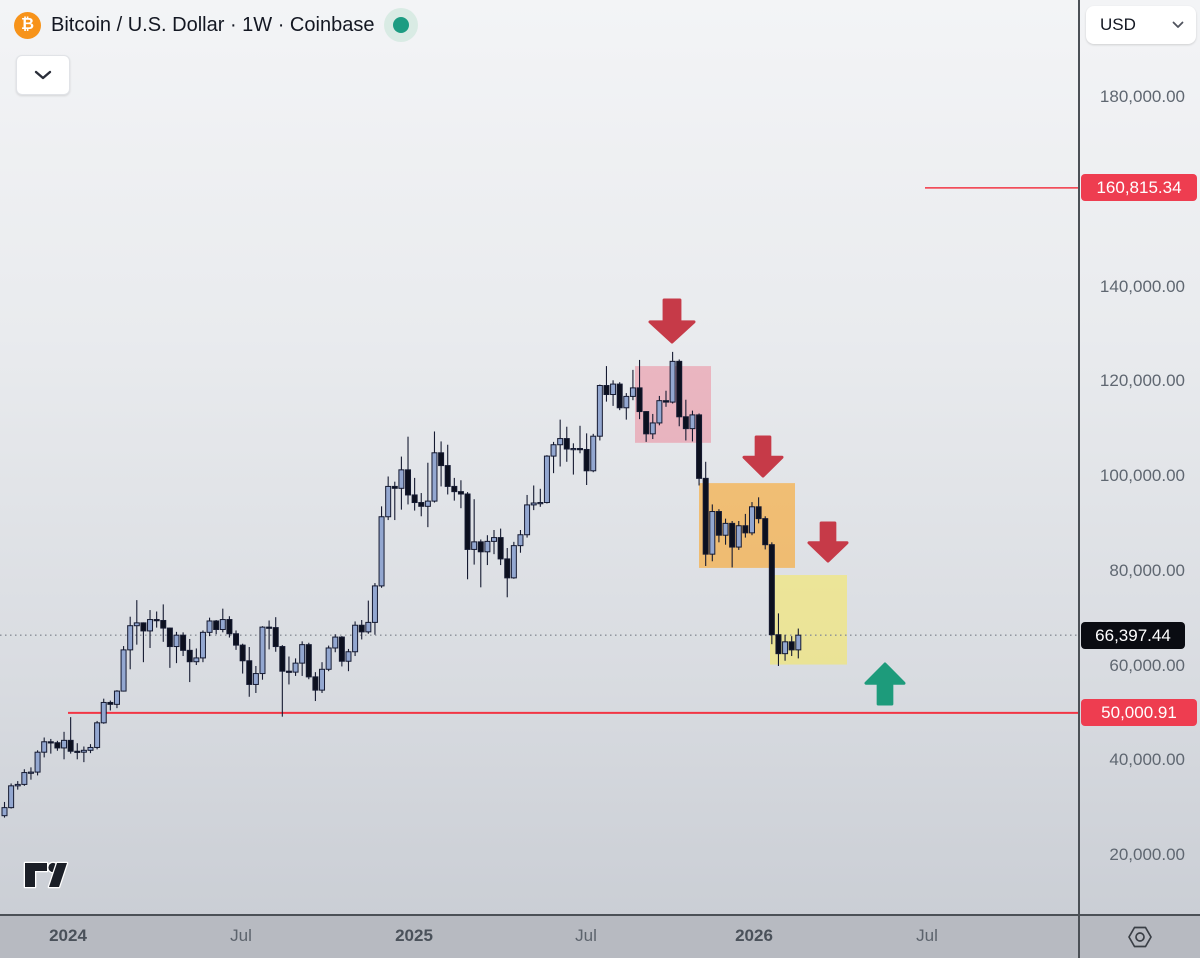 The width and height of the screenshot is (1200, 958). I want to click on price-axis-label: 80,000.00, so click(1147, 570).